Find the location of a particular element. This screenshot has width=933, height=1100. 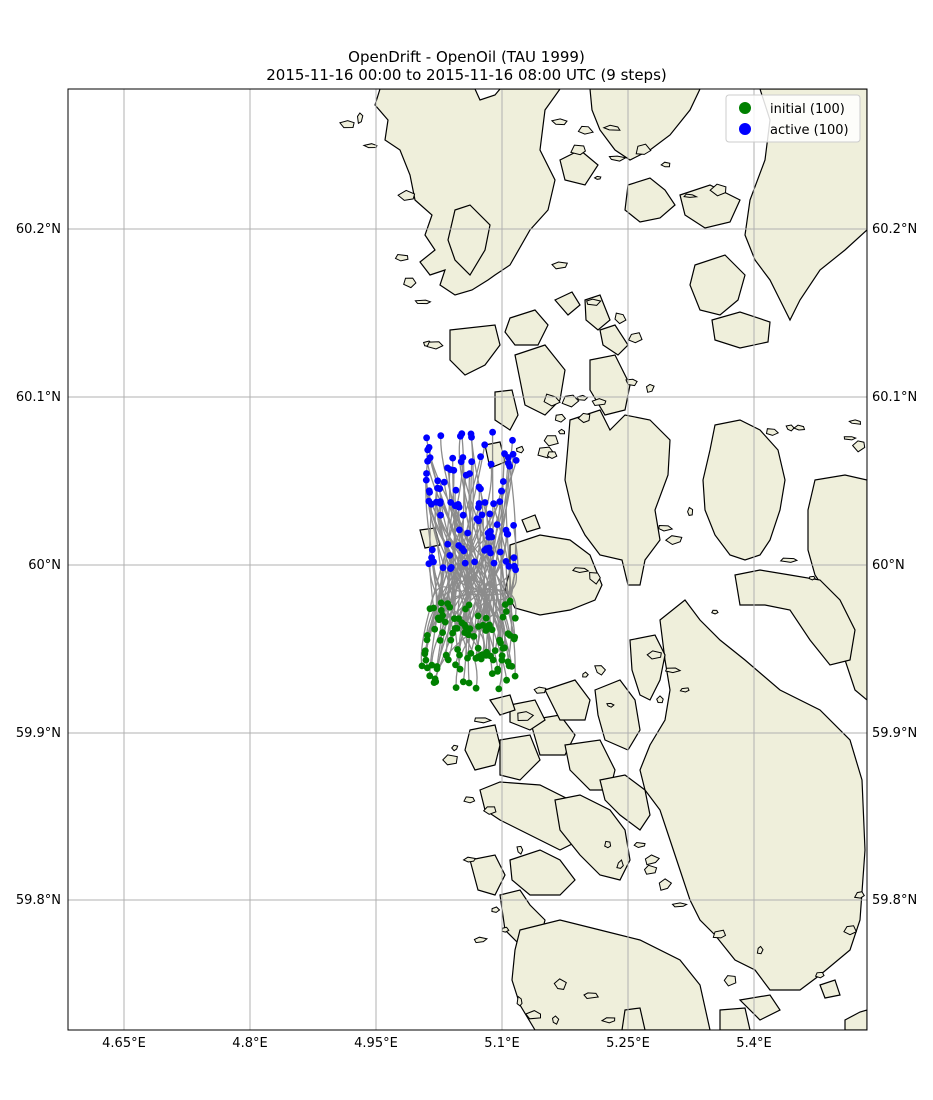

particle-trajectories is located at coordinates (469, 561).